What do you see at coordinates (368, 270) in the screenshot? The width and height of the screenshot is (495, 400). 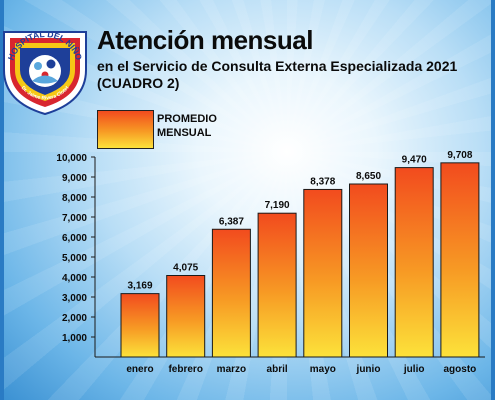 I see `bar-junio` at bounding box center [368, 270].